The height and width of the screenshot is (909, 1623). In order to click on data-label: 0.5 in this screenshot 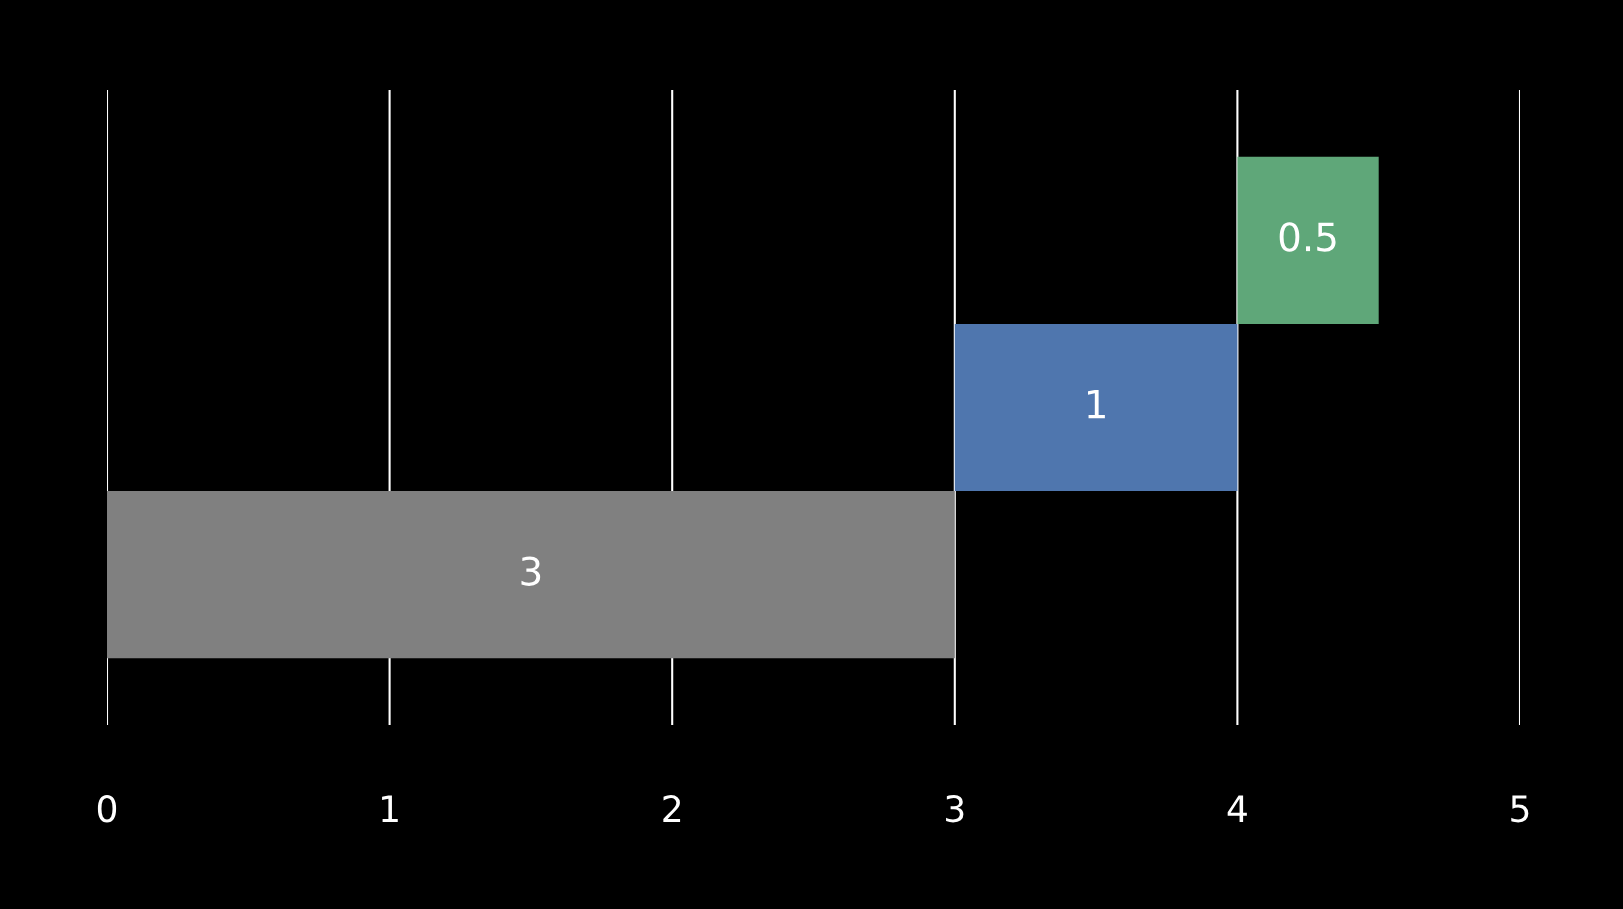, I will do `click(1307, 237)`.